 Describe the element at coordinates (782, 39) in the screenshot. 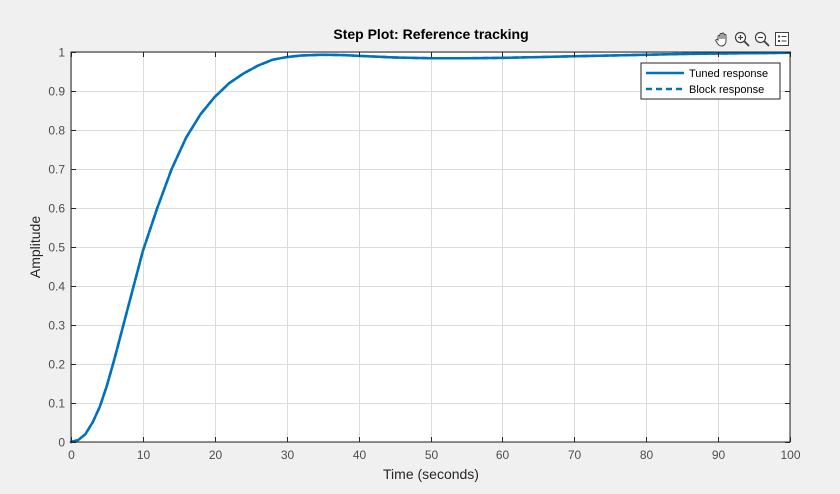

I see `legend-toggle-icon` at that location.